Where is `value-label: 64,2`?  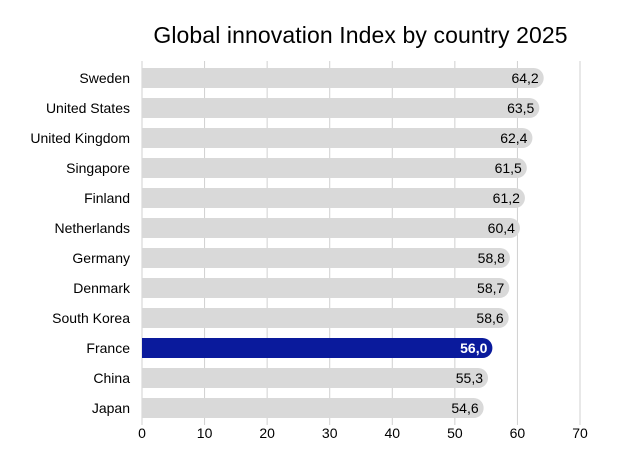 value-label: 64,2 is located at coordinates (524, 78).